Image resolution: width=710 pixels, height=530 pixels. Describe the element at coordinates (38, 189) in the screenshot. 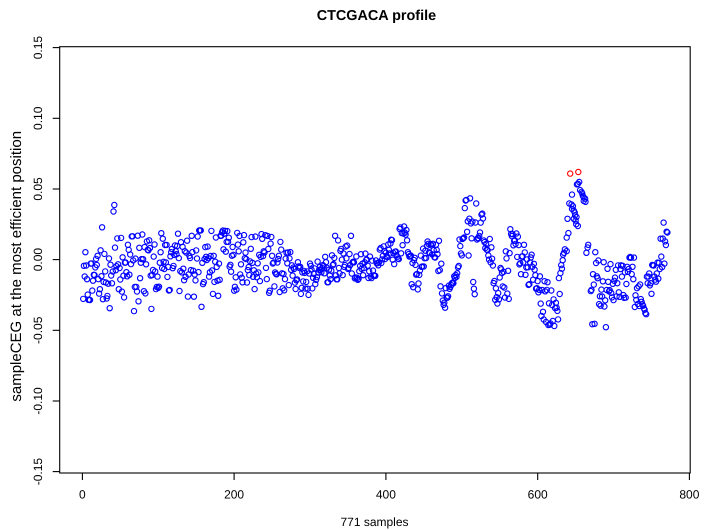

I see `svg-text: 0.05` at that location.